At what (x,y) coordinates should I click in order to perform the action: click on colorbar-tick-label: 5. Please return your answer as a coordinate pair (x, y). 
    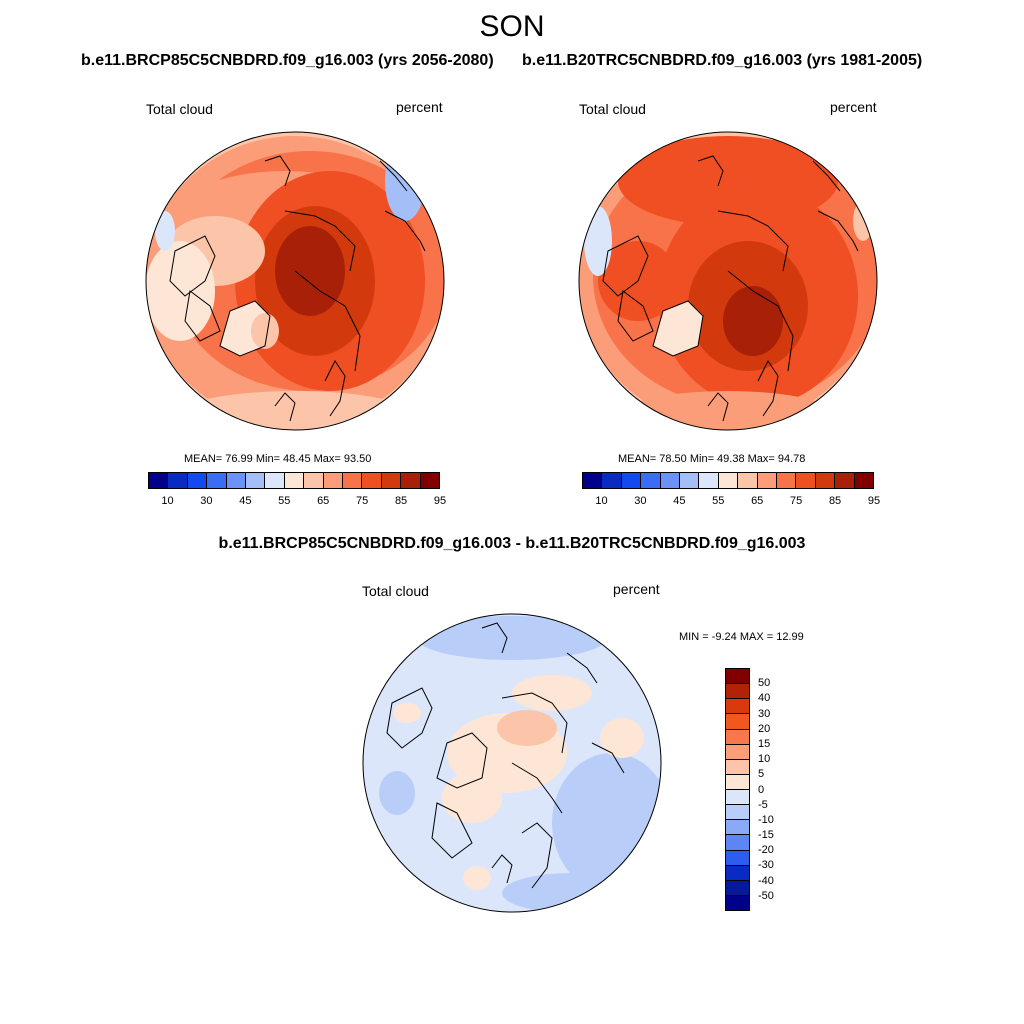
    Looking at the image, I should click on (761, 774).